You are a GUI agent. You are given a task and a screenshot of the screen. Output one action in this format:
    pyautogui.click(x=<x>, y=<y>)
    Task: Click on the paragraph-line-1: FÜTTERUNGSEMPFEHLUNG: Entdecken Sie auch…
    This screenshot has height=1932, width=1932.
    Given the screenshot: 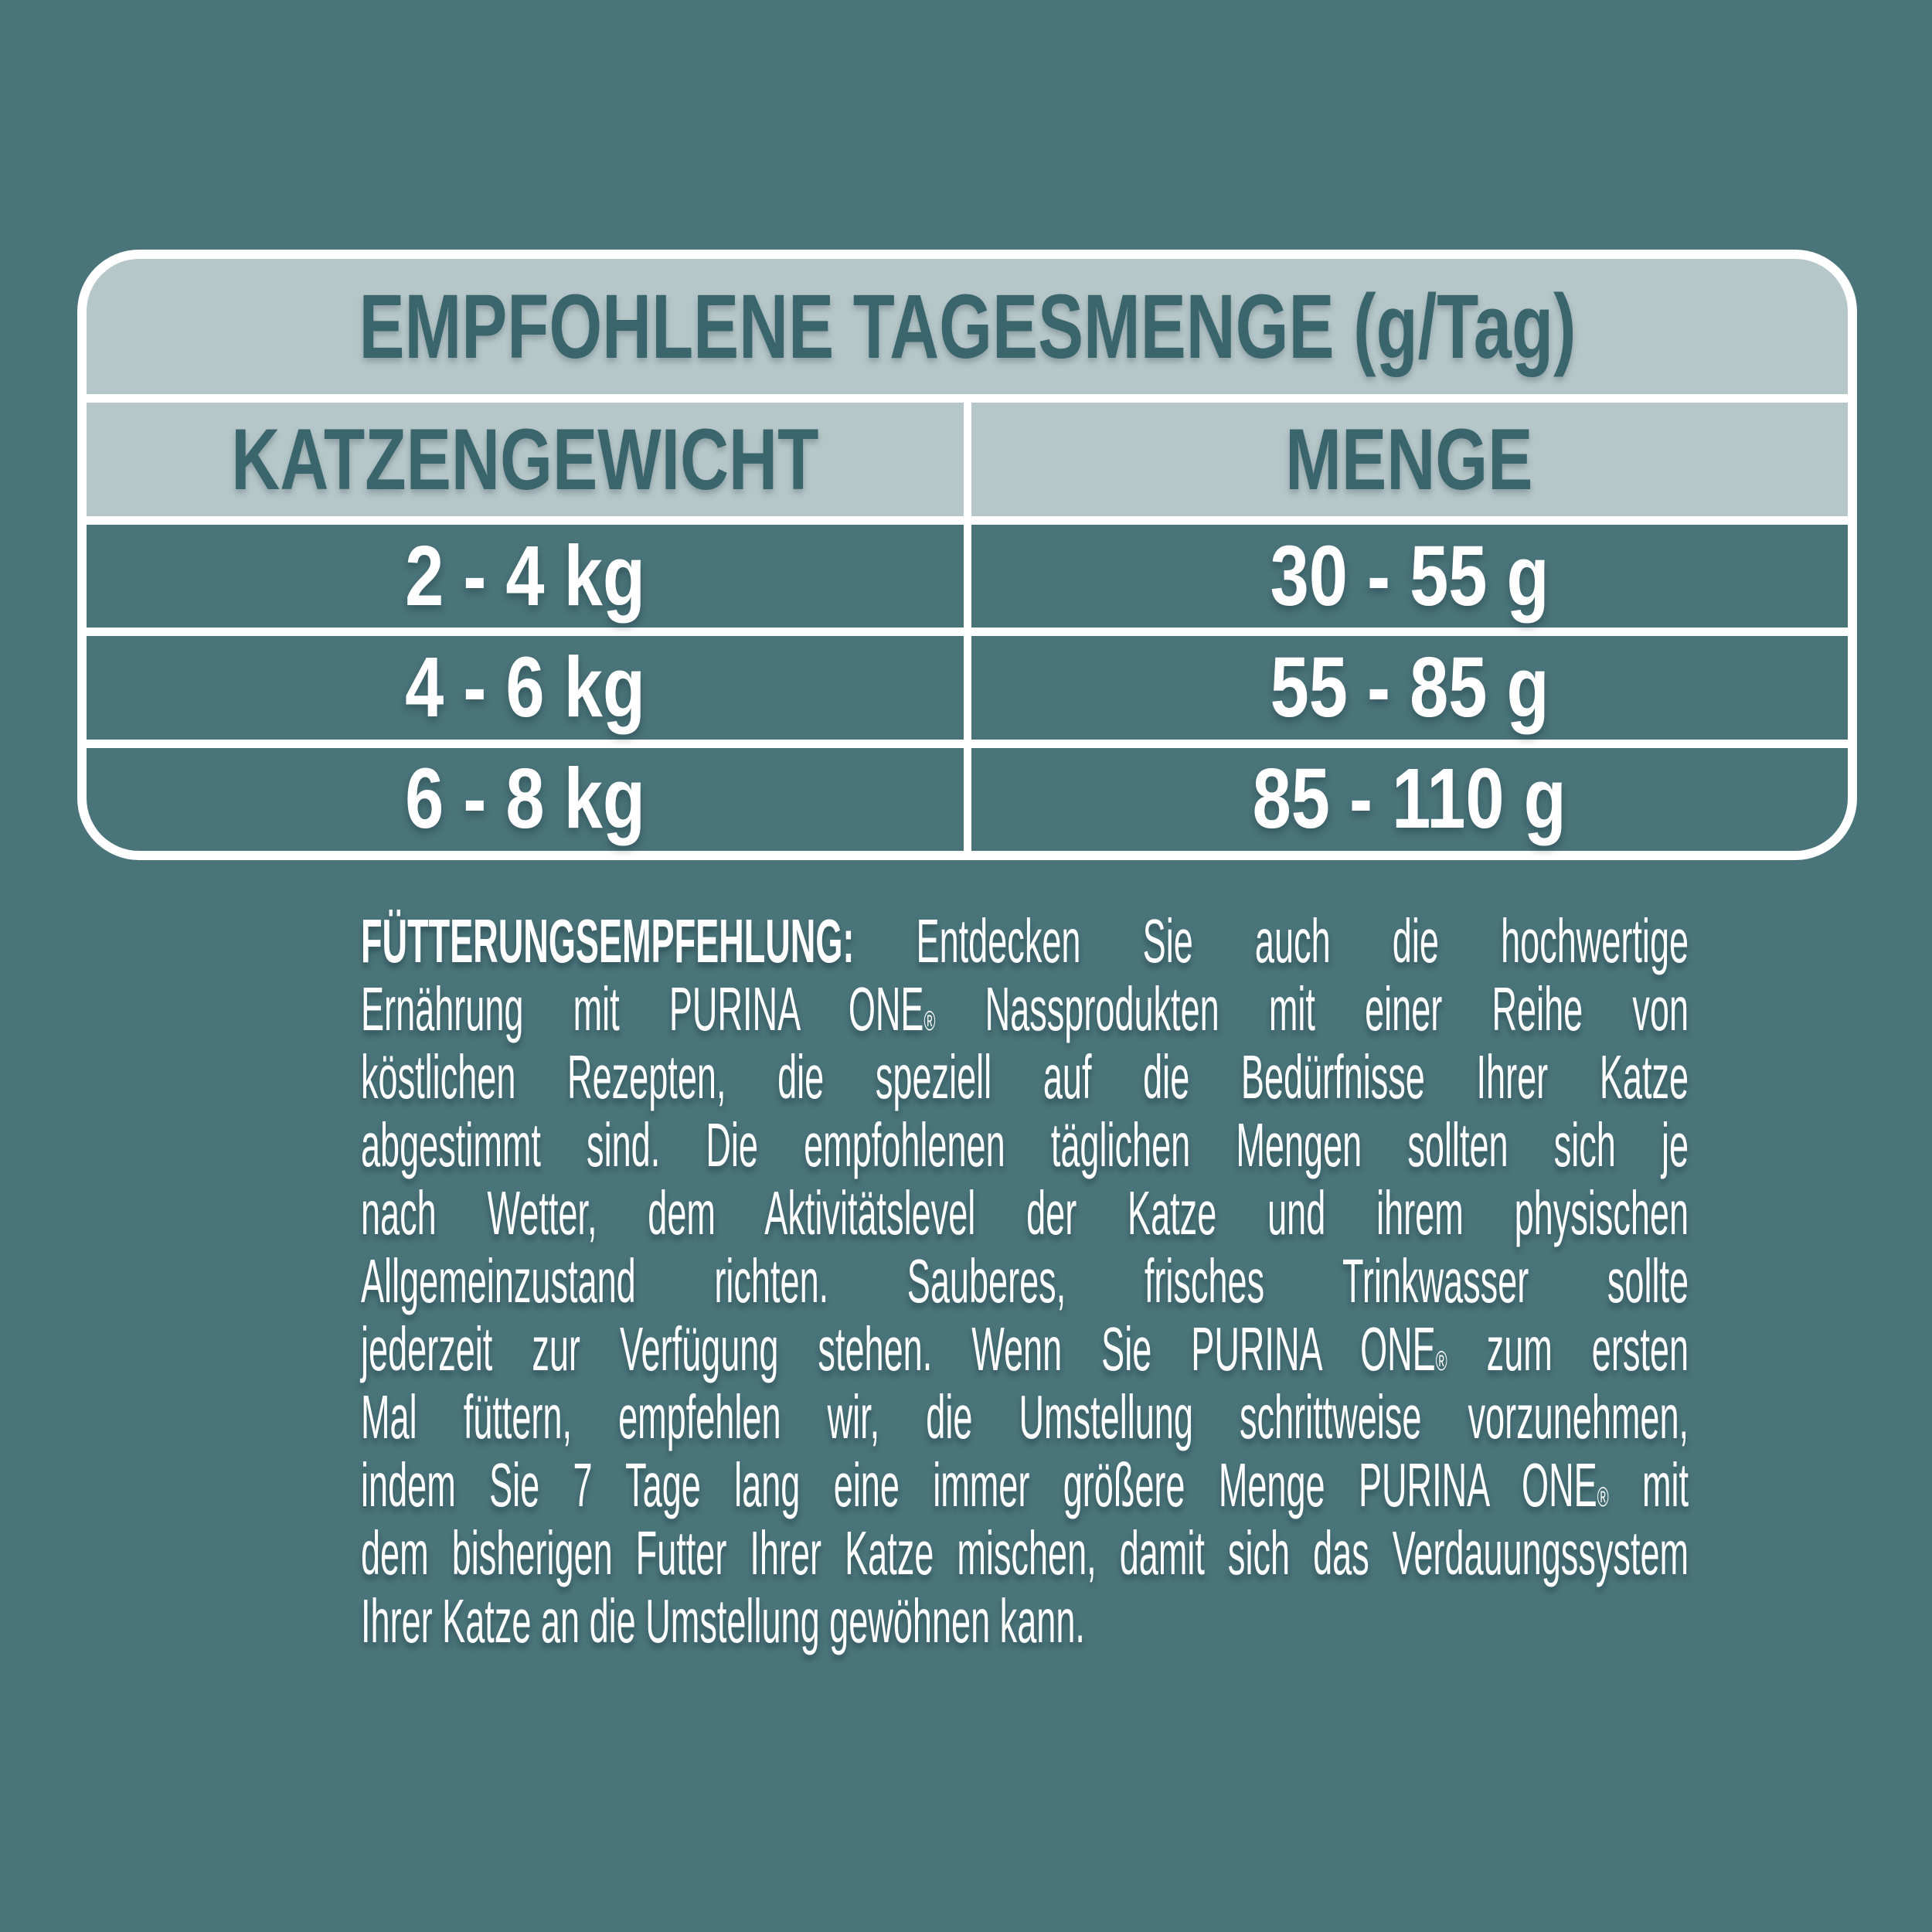 What is the action you would take?
    pyautogui.click(x=1025, y=941)
    